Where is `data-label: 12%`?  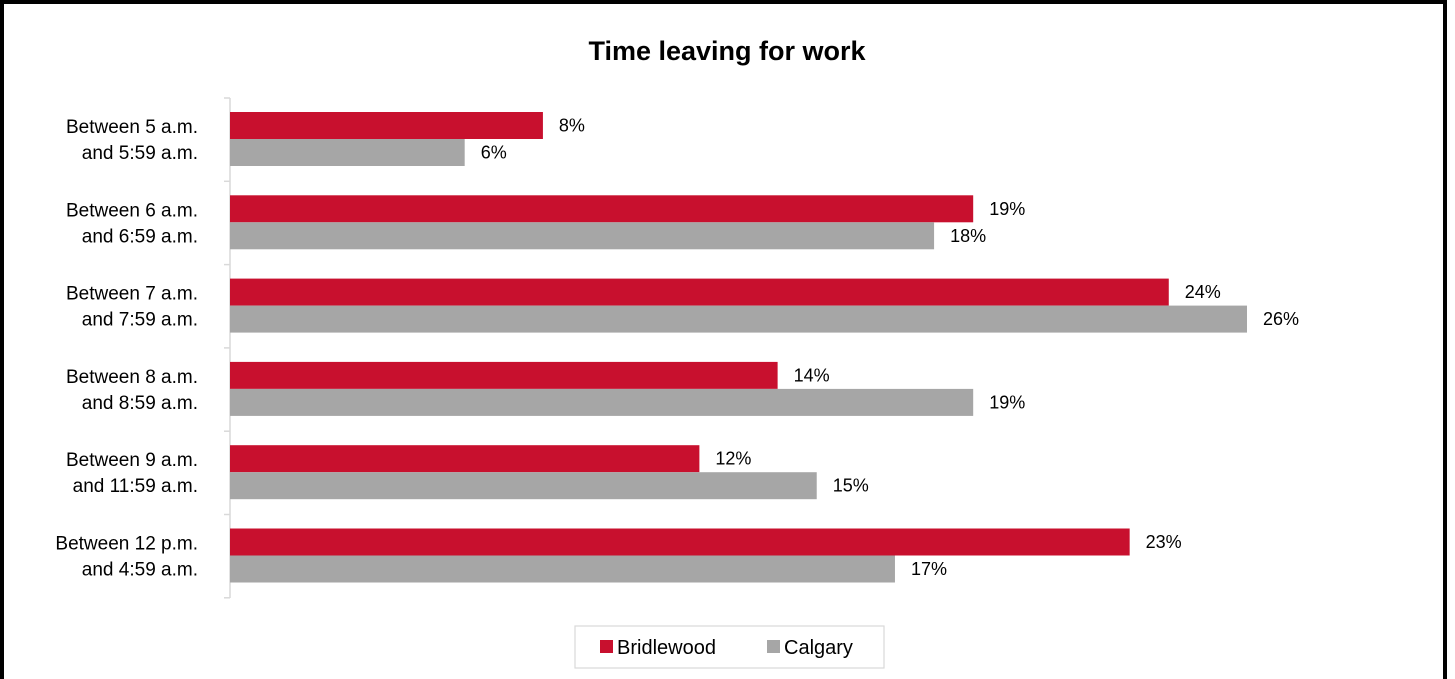
data-label: 12% is located at coordinates (733, 459).